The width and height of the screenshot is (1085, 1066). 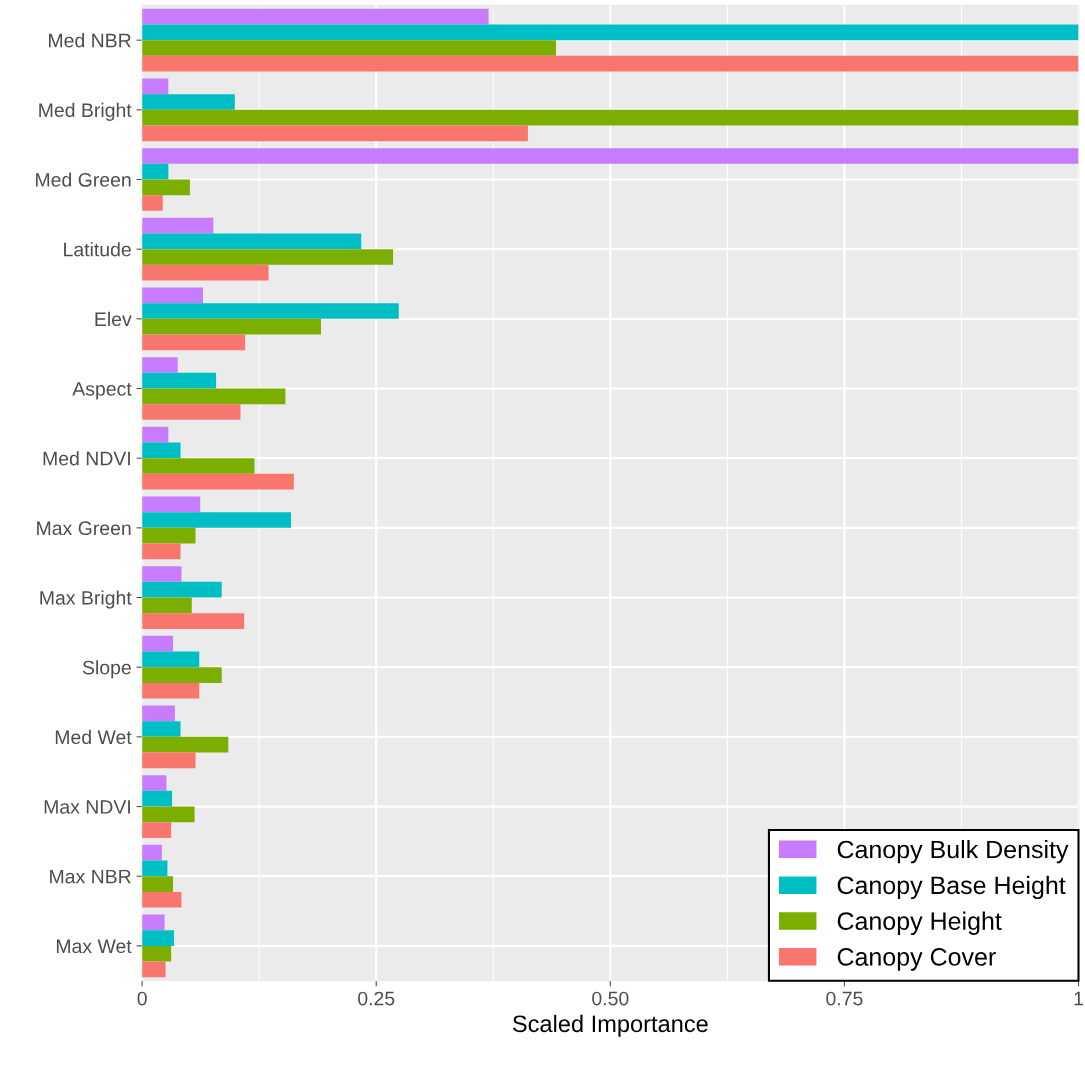 I want to click on y-tick-label: Latitude, so click(x=97, y=249).